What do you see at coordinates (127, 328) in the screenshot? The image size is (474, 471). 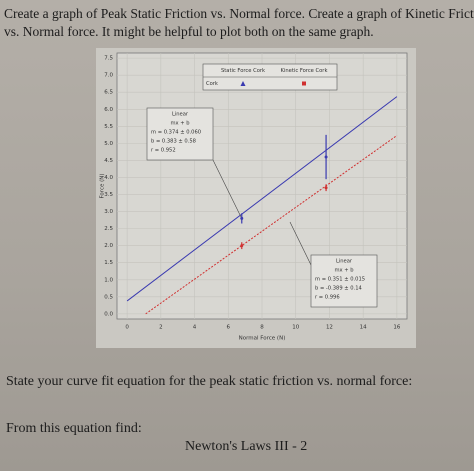 I see `x-tick-label: 0` at bounding box center [127, 328].